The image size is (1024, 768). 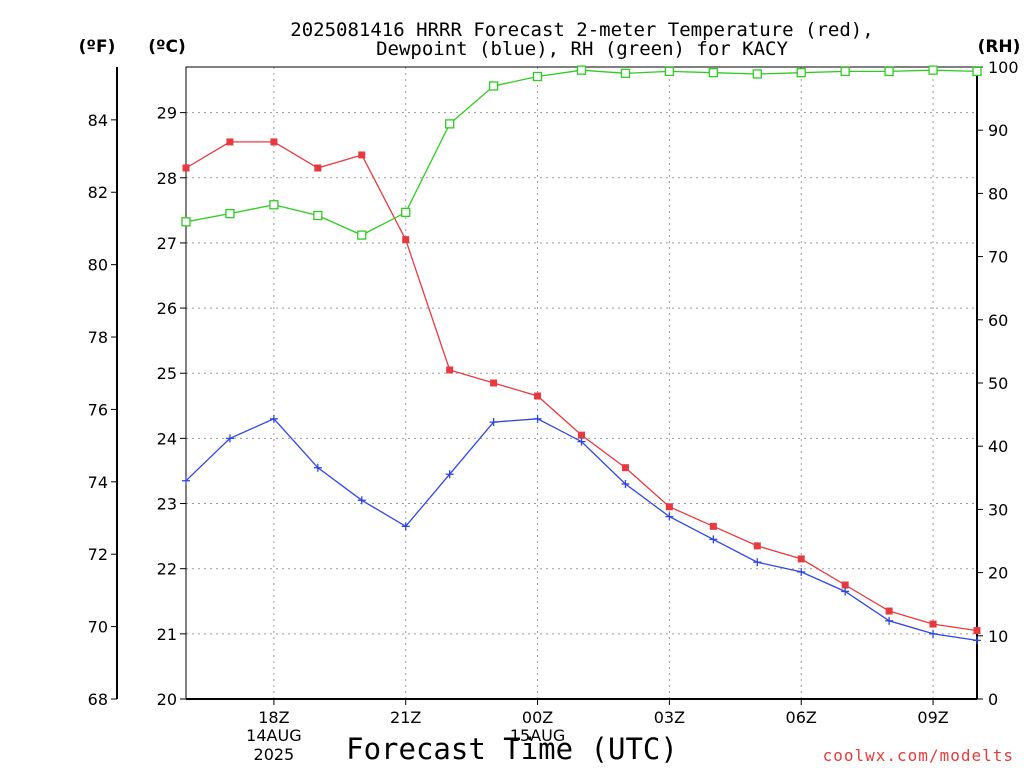 I want to click on celsius-tick-label: 29, so click(x=167, y=113).